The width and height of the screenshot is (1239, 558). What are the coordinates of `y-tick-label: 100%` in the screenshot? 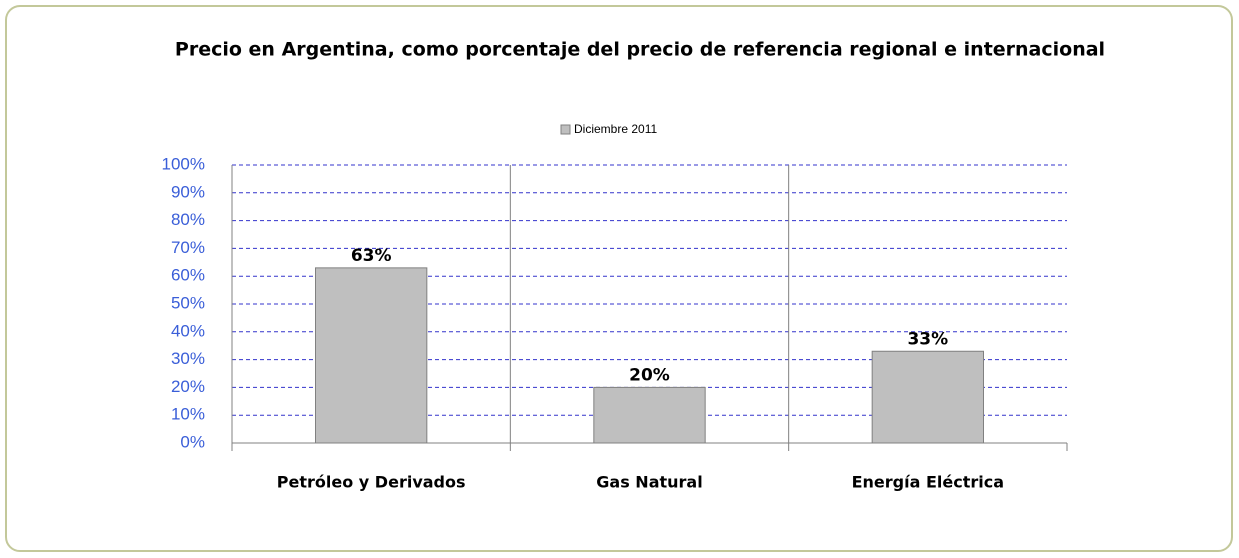 It's located at (183, 163).